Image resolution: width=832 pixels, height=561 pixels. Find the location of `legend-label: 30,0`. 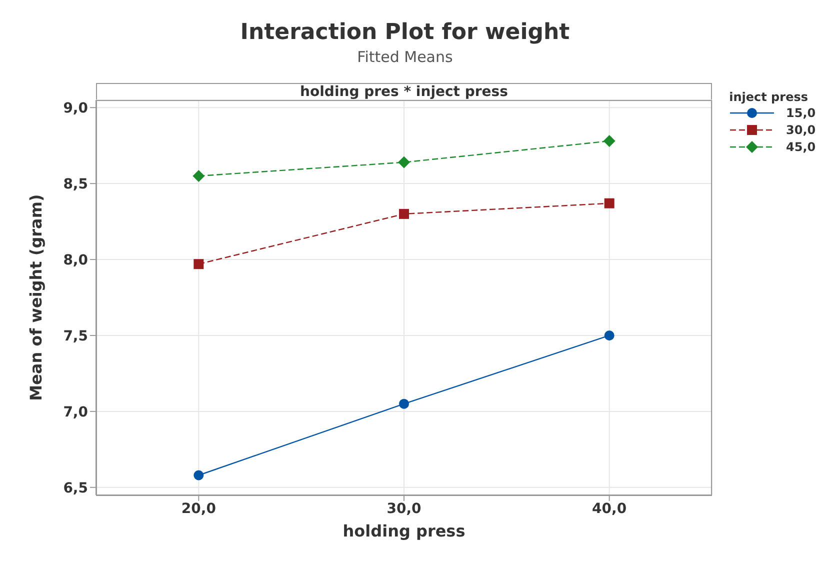

legend-label: 30,0 is located at coordinates (801, 129).